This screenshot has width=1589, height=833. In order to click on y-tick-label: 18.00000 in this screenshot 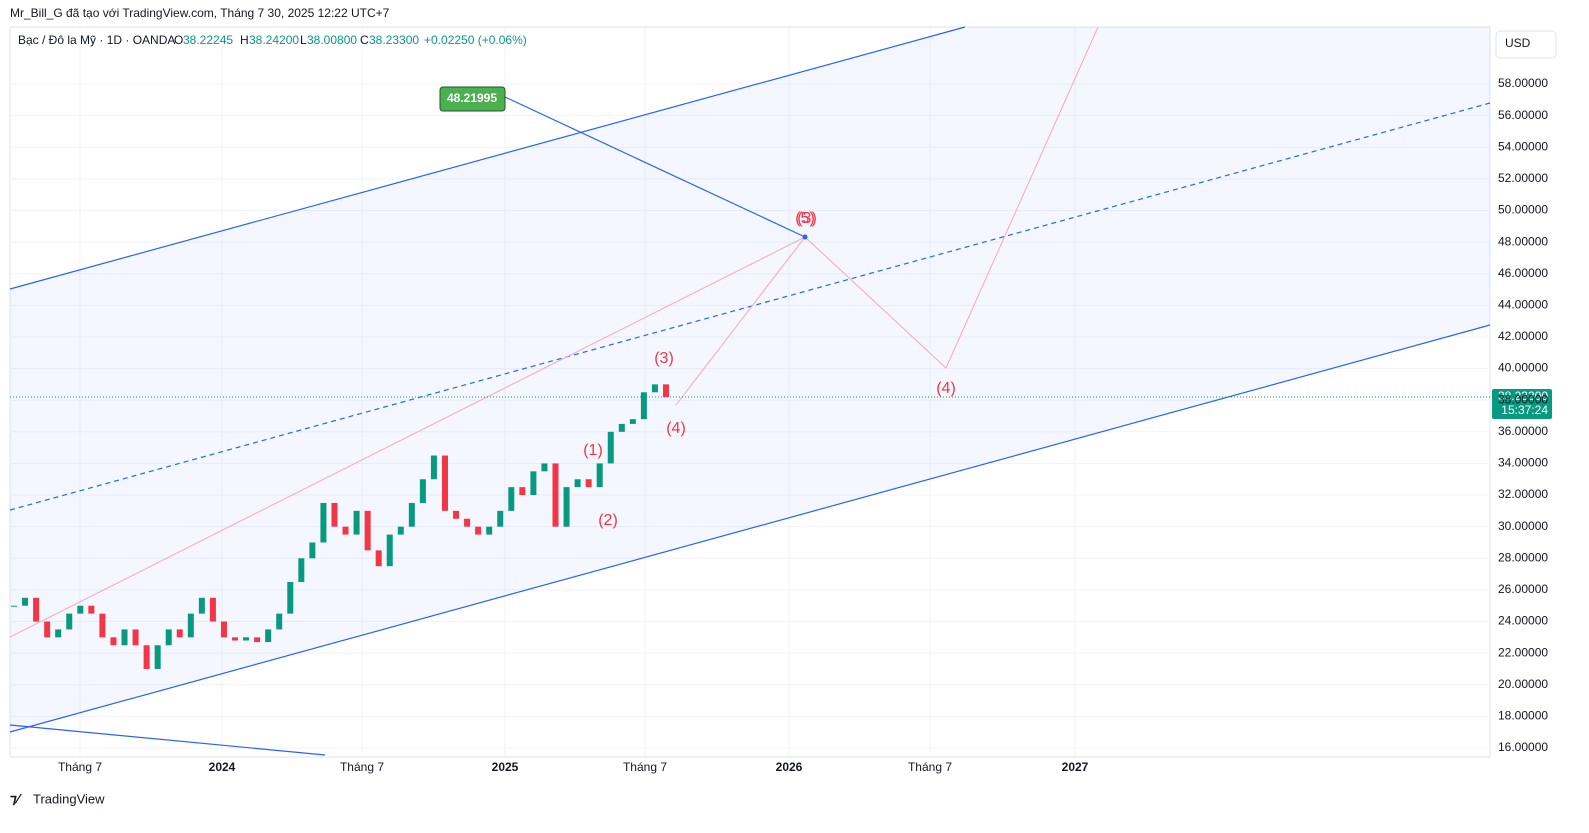, I will do `click(1523, 716)`.